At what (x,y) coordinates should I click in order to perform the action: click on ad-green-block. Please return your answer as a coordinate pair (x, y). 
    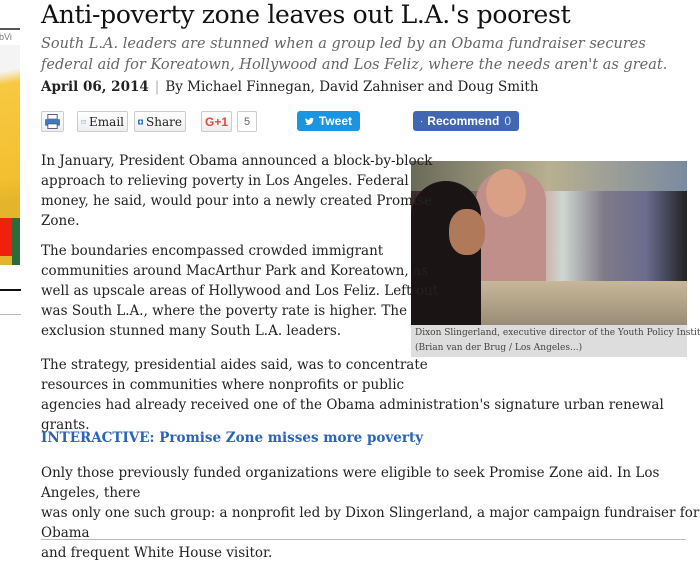
    Looking at the image, I should click on (16, 241).